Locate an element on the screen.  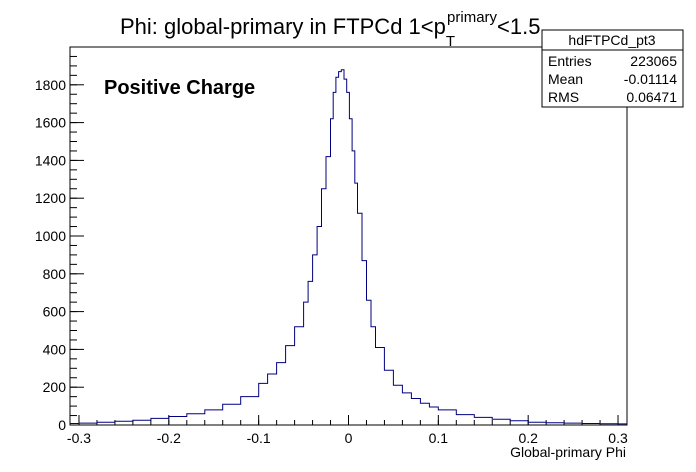
x-tick-label: -0.1 is located at coordinates (259, 438).